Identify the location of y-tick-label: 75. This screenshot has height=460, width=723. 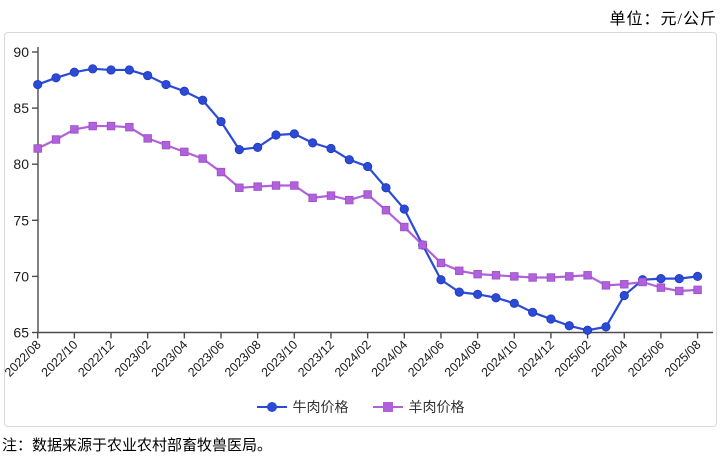
(21, 220).